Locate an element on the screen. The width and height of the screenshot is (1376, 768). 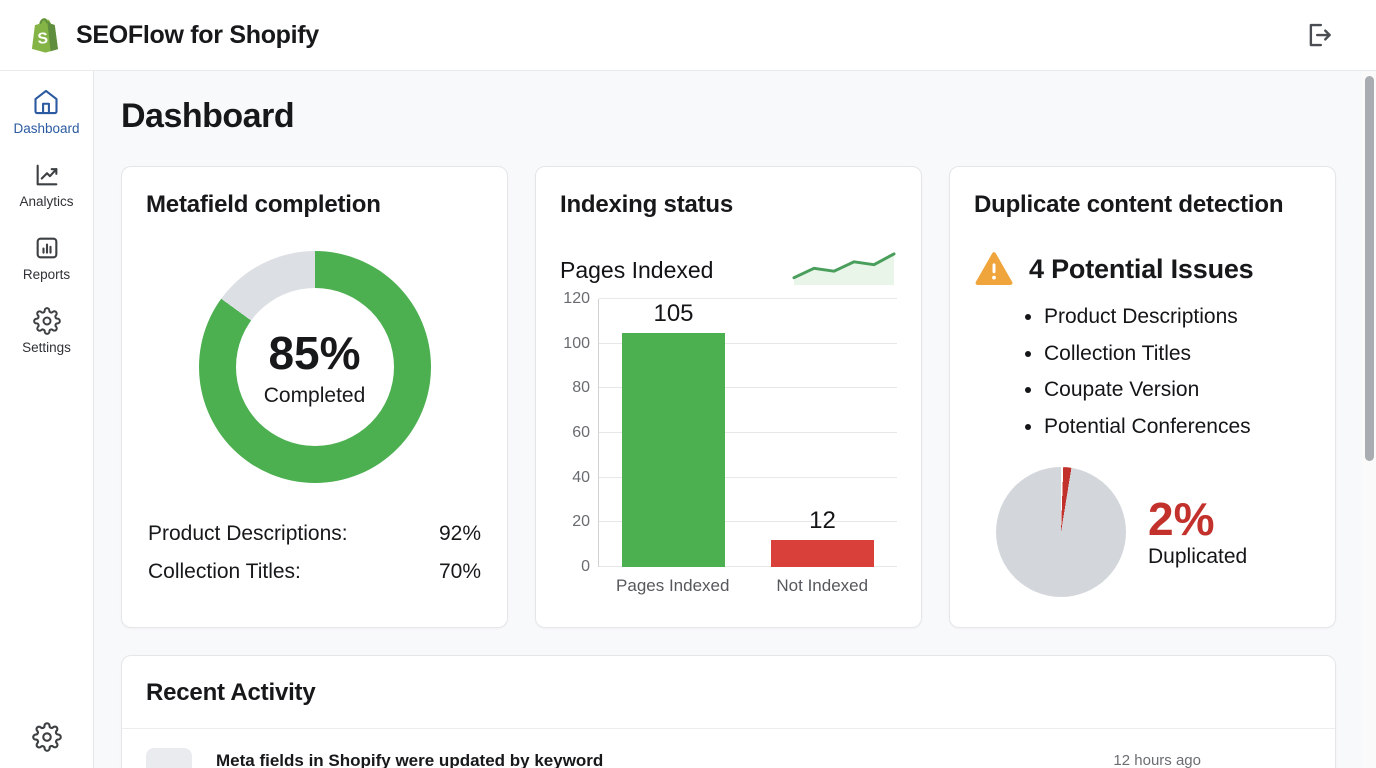
card-title: Indexing status is located at coordinates (647, 204).